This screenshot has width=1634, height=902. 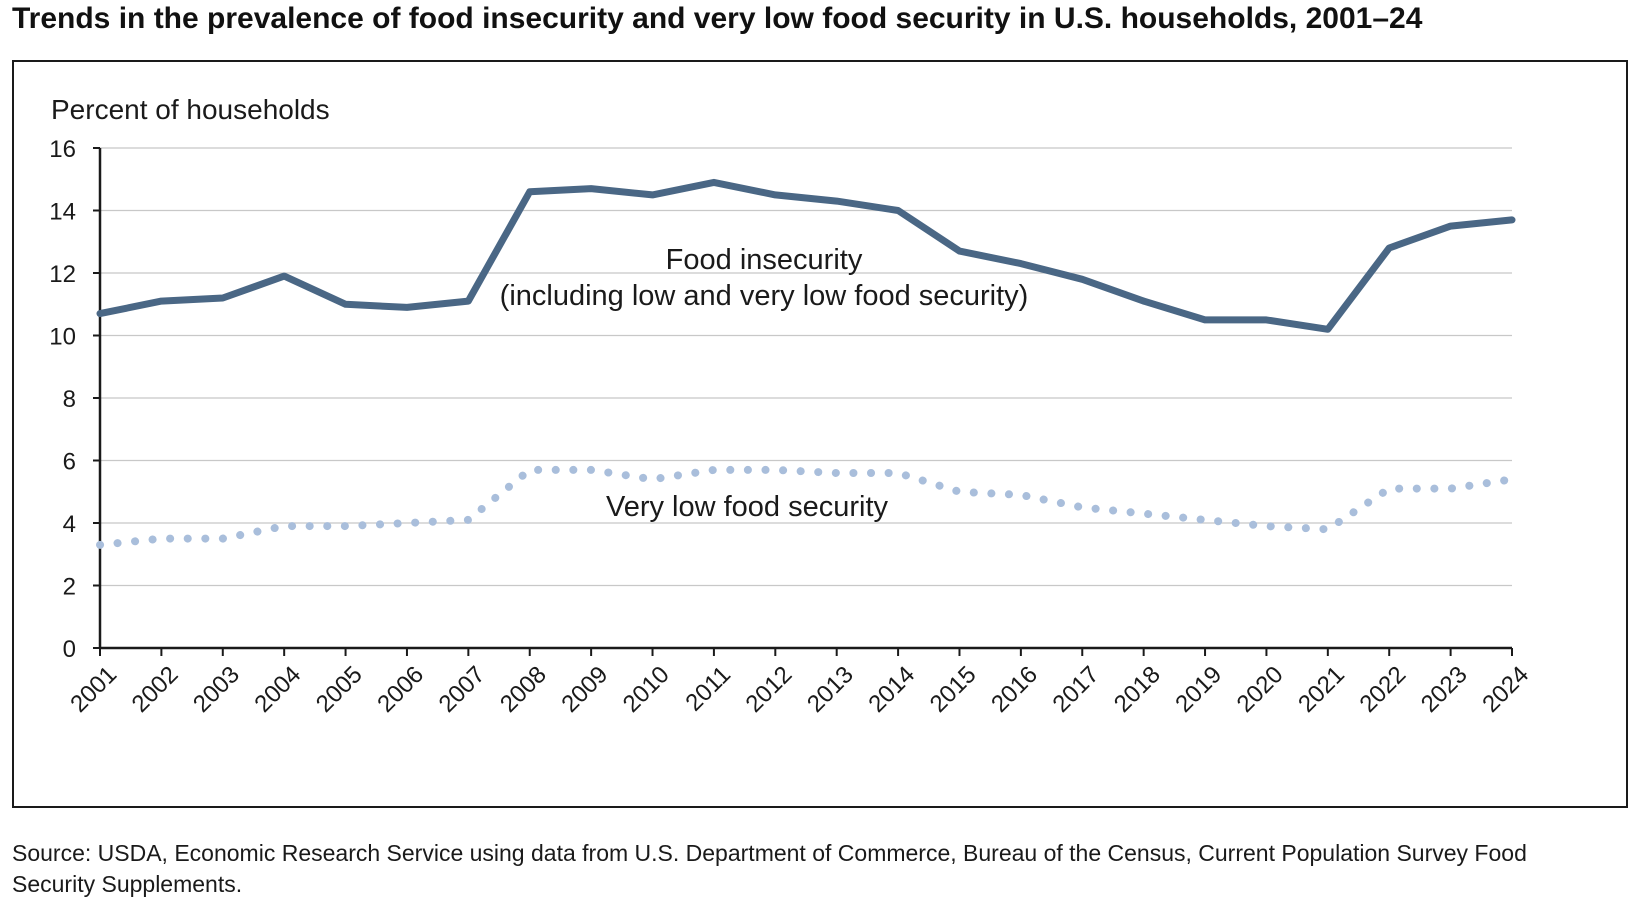 I want to click on x-tick-label-2012: 2012, so click(x=769, y=689).